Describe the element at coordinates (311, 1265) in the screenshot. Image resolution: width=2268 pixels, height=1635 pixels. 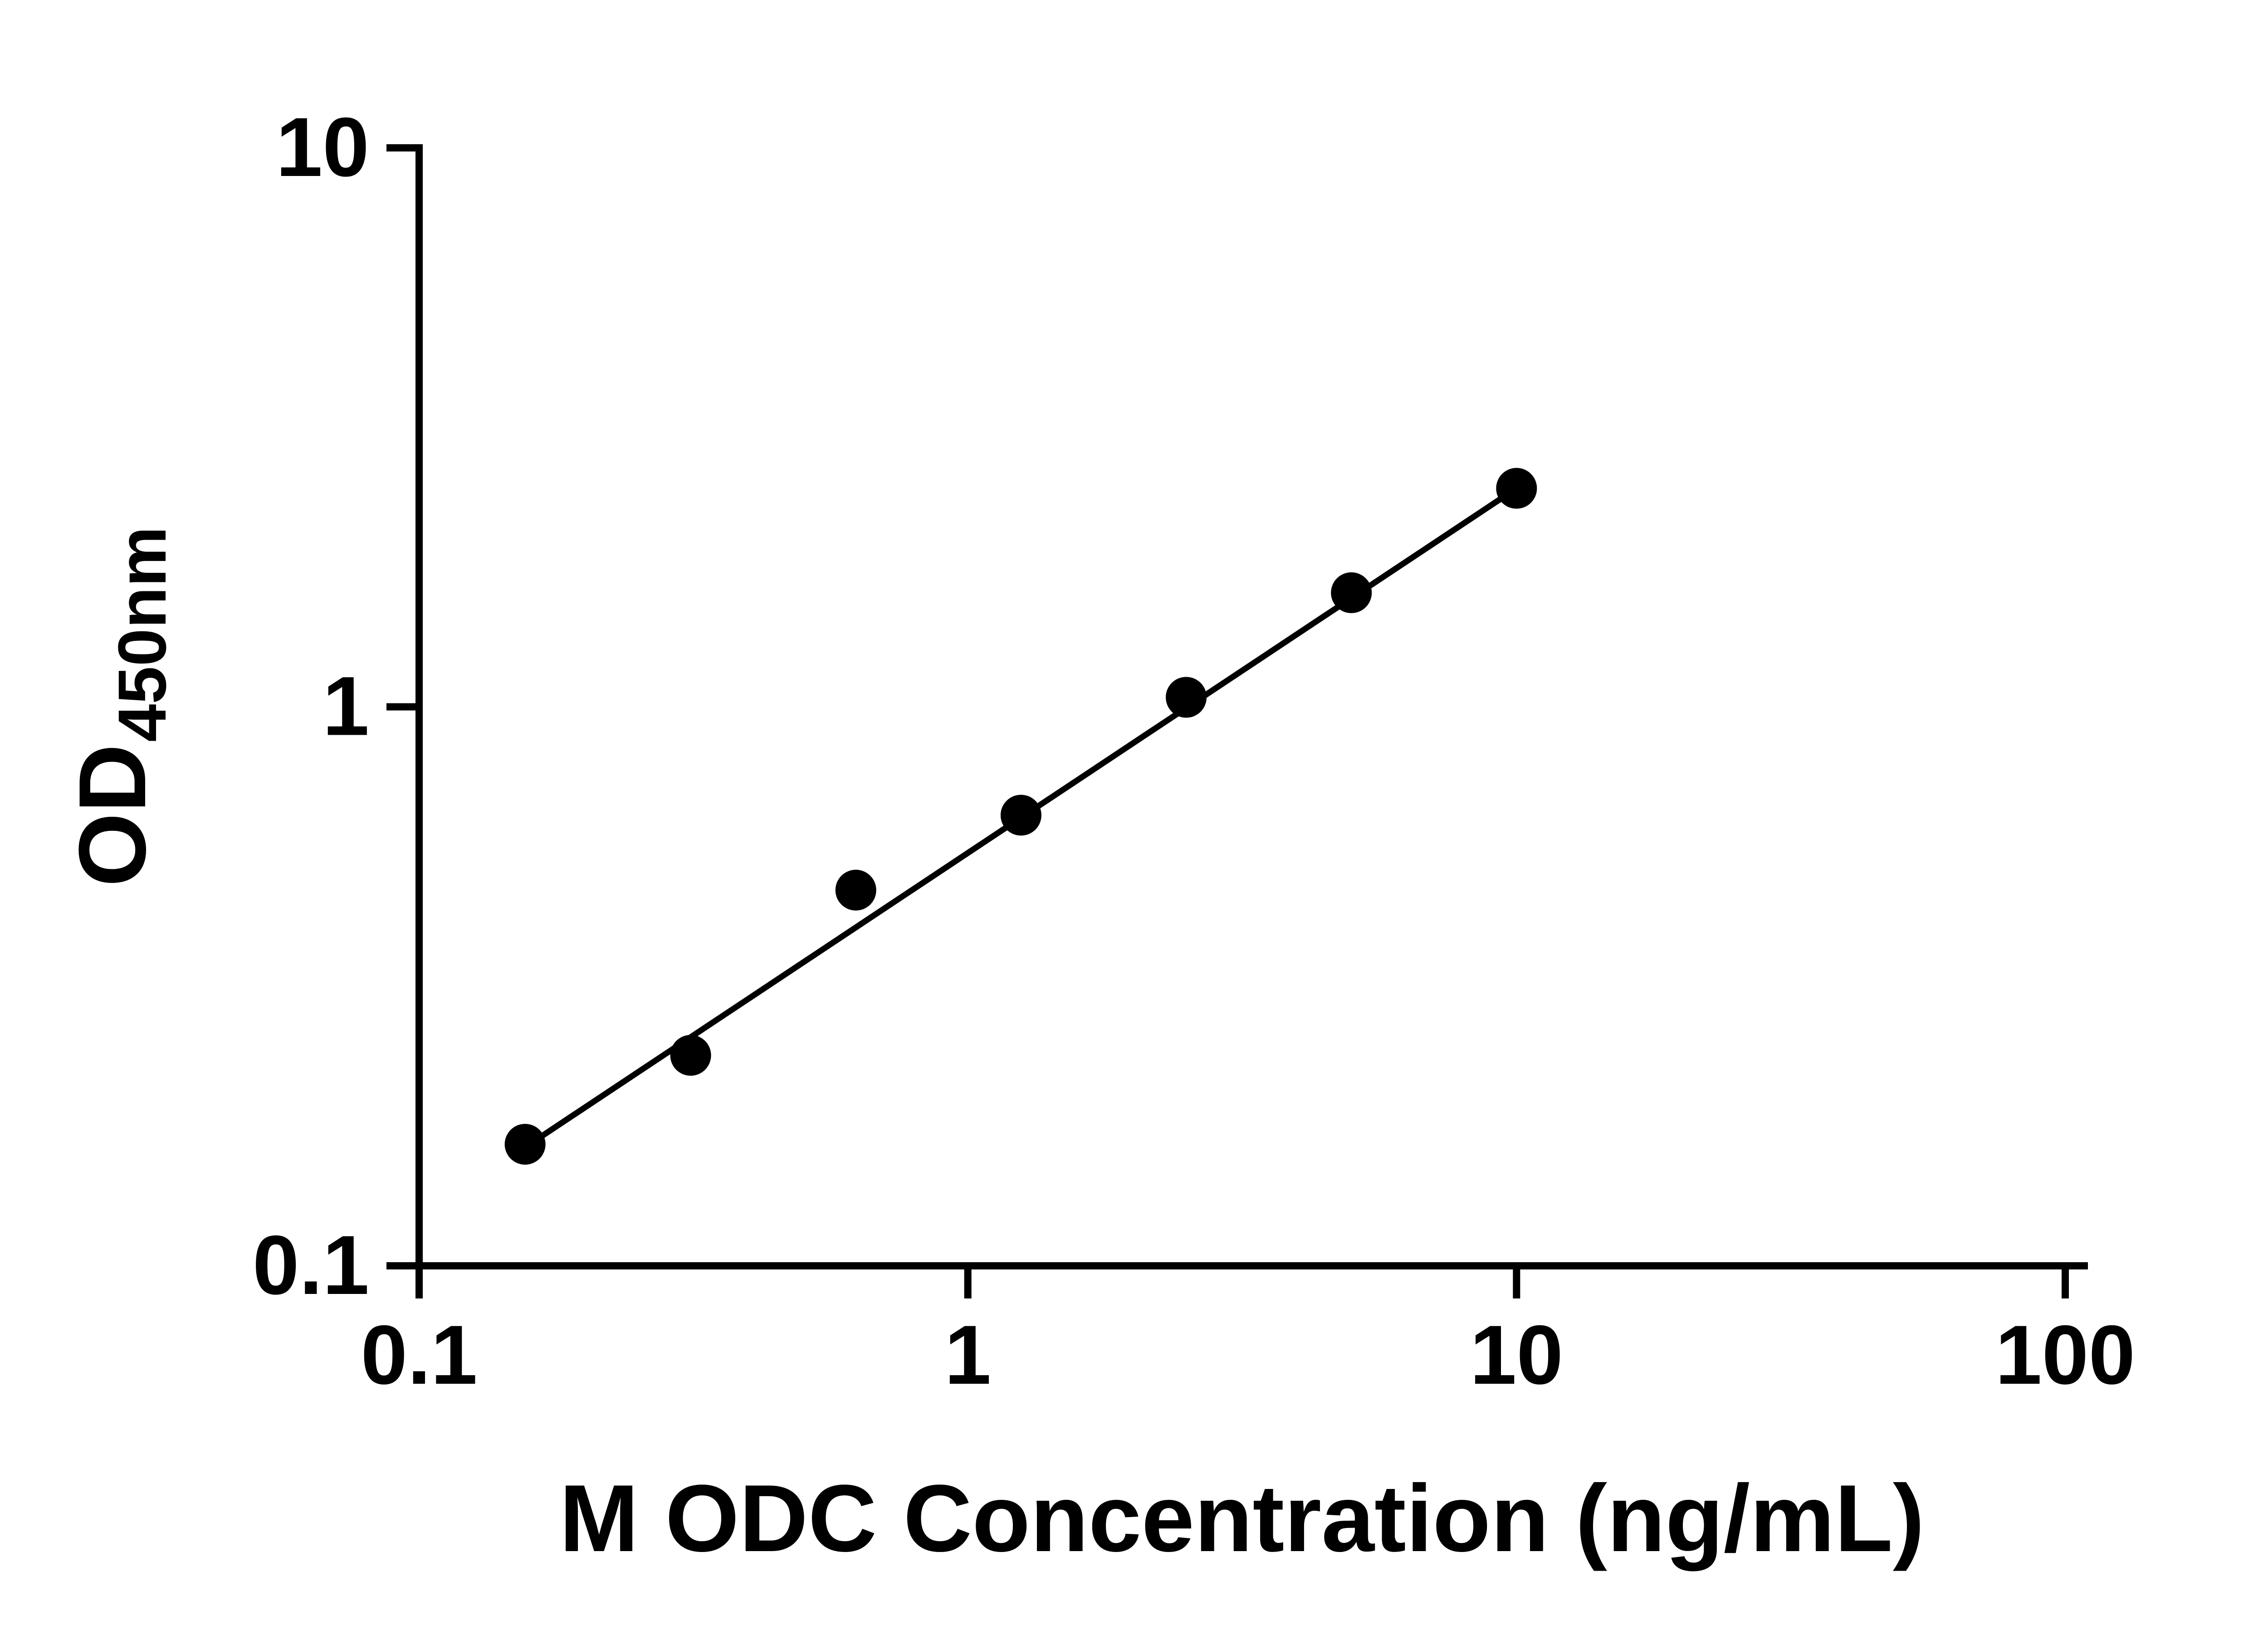
I see `y-tick-label: 0.1` at that location.